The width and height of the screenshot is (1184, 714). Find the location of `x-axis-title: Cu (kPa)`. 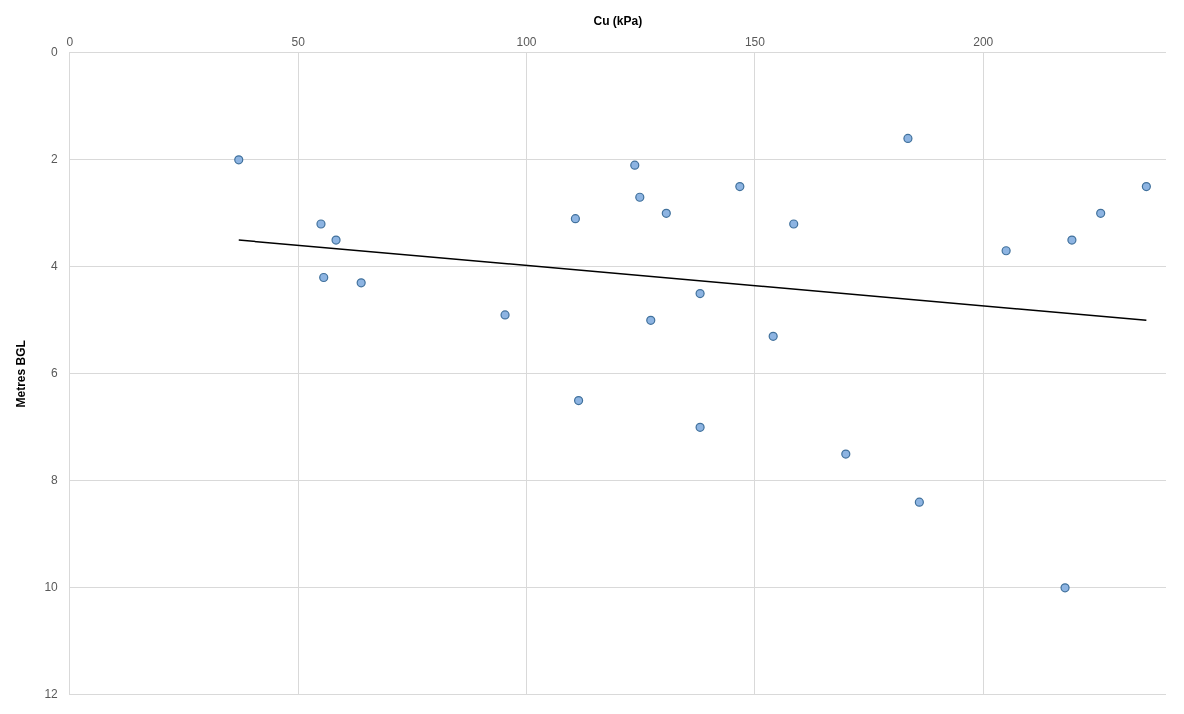

x-axis-title: Cu (kPa) is located at coordinates (618, 20).